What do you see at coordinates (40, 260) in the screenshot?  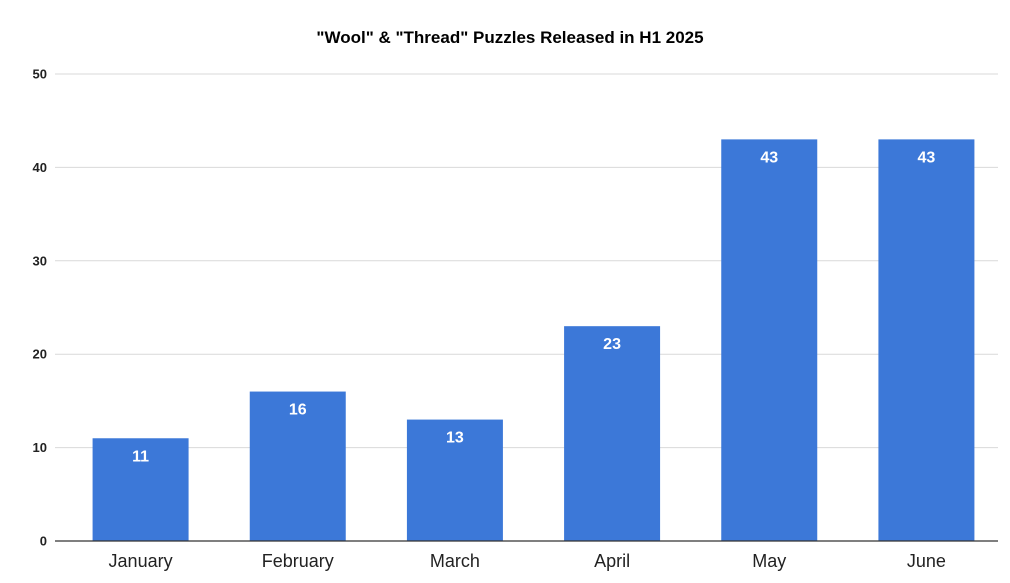 I see `y-tick-label: 30` at bounding box center [40, 260].